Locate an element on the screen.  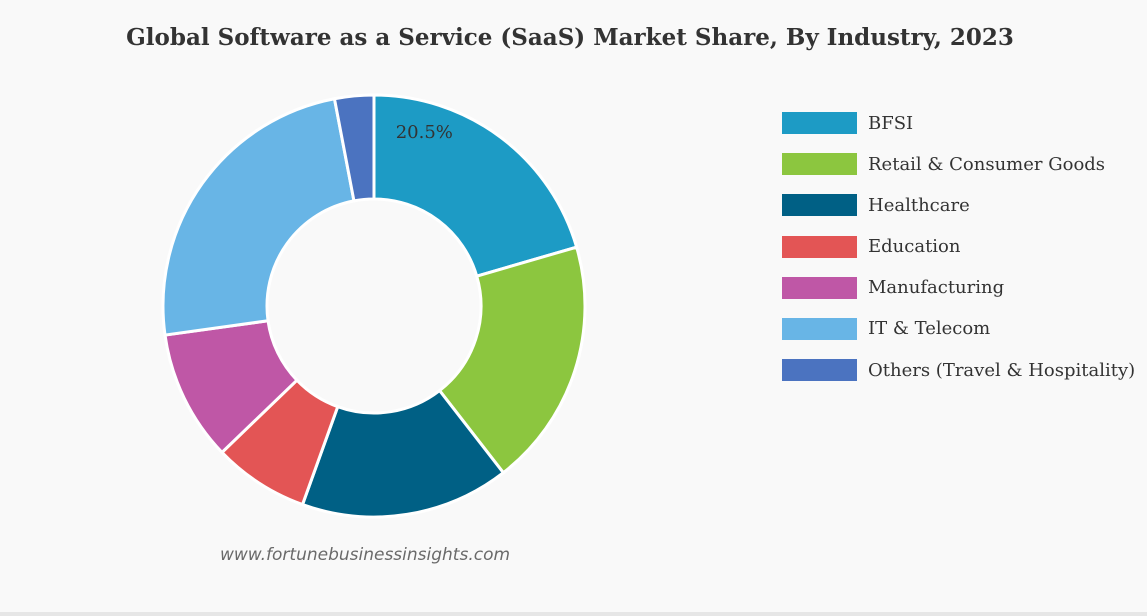
legend-item-it-and-telecom: IT & Telecom is located at coordinates (958, 329).